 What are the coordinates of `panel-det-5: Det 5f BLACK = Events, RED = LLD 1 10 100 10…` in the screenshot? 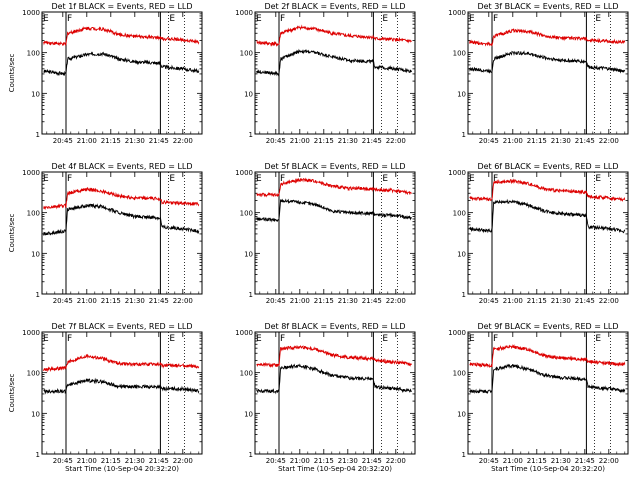 It's located at (325, 233).